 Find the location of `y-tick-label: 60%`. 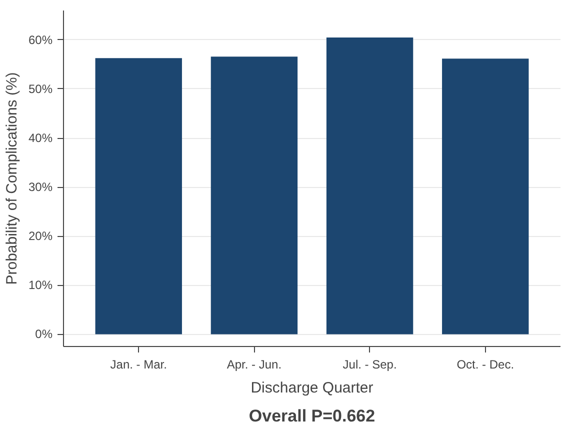

y-tick-label: 60% is located at coordinates (40, 39).